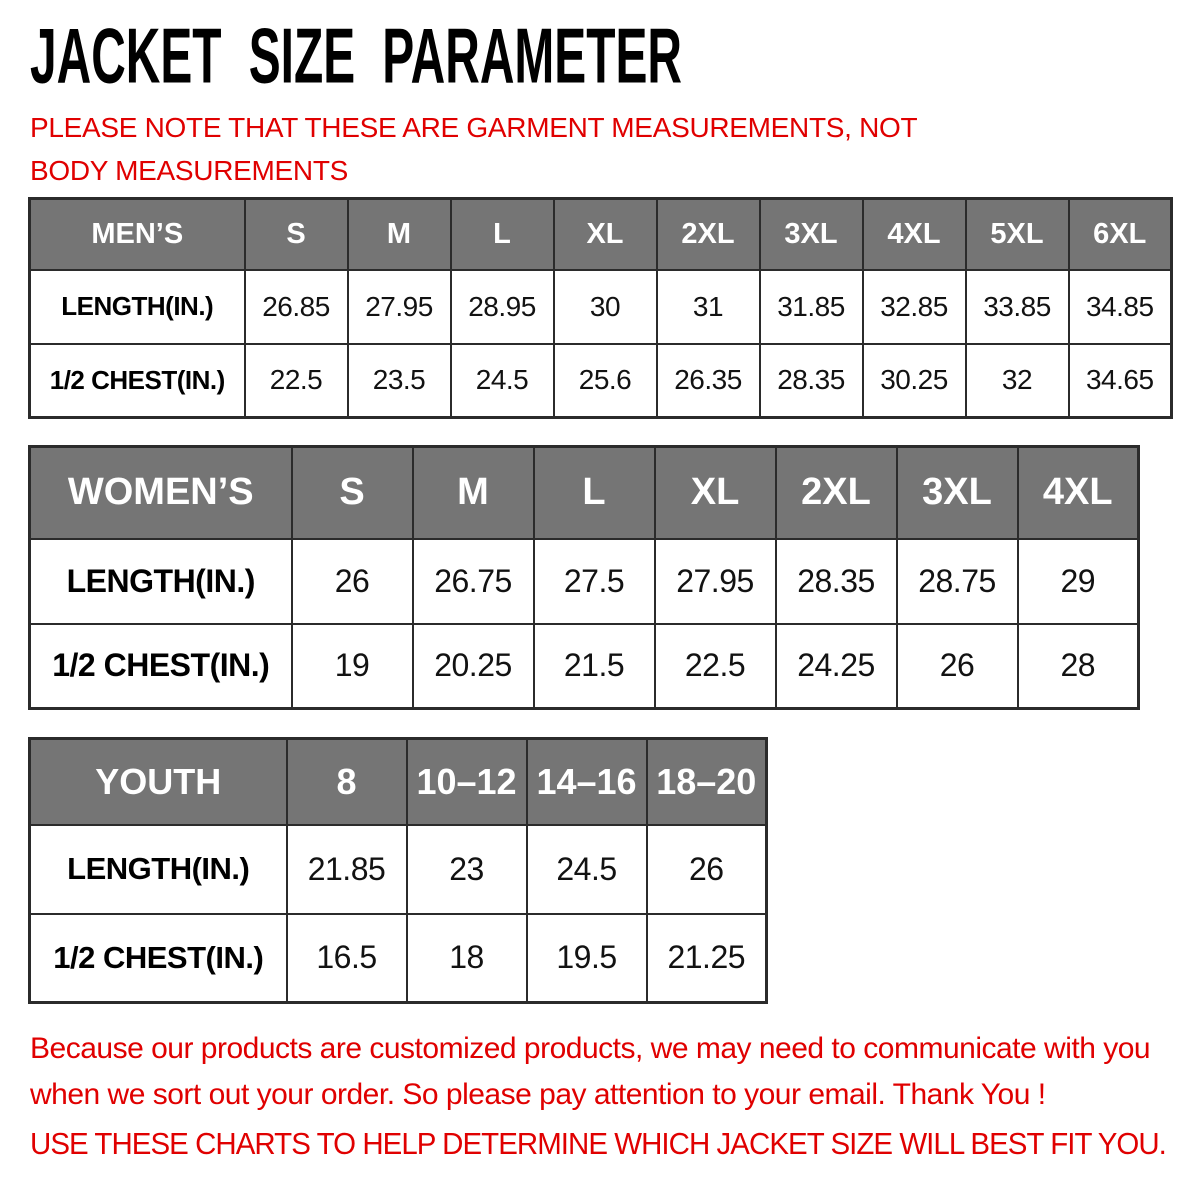 The height and width of the screenshot is (1200, 1200). Describe the element at coordinates (296, 306) in the screenshot. I see `value-cell: 26.85` at that location.